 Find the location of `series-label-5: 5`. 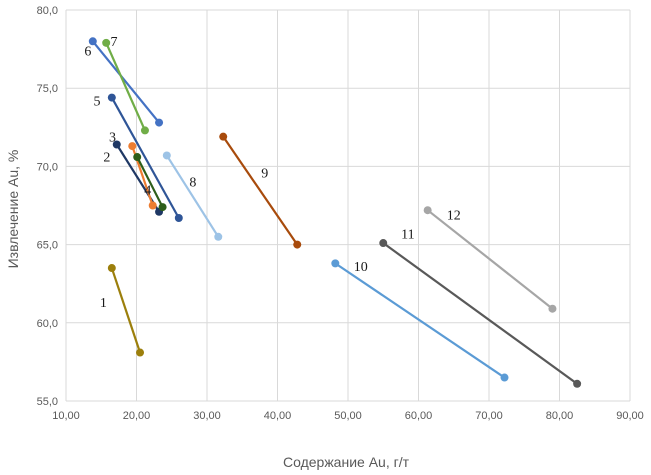

series-label-5: 5 is located at coordinates (97, 101).